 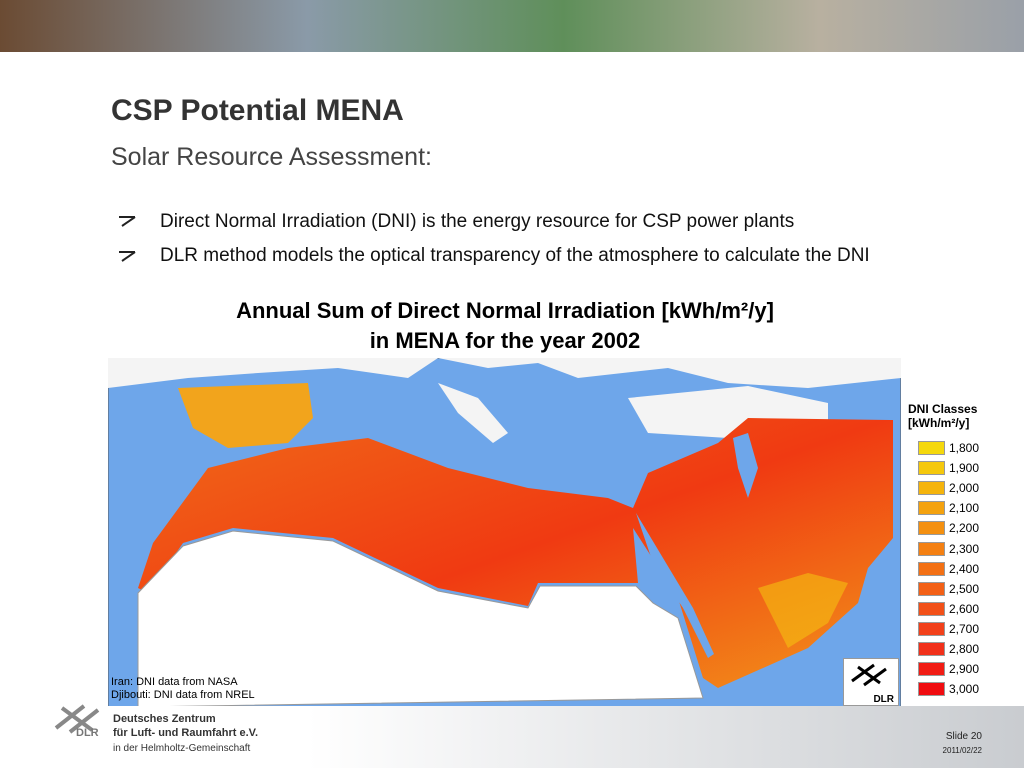 I want to click on legend-item: 2,300, so click(x=949, y=548).